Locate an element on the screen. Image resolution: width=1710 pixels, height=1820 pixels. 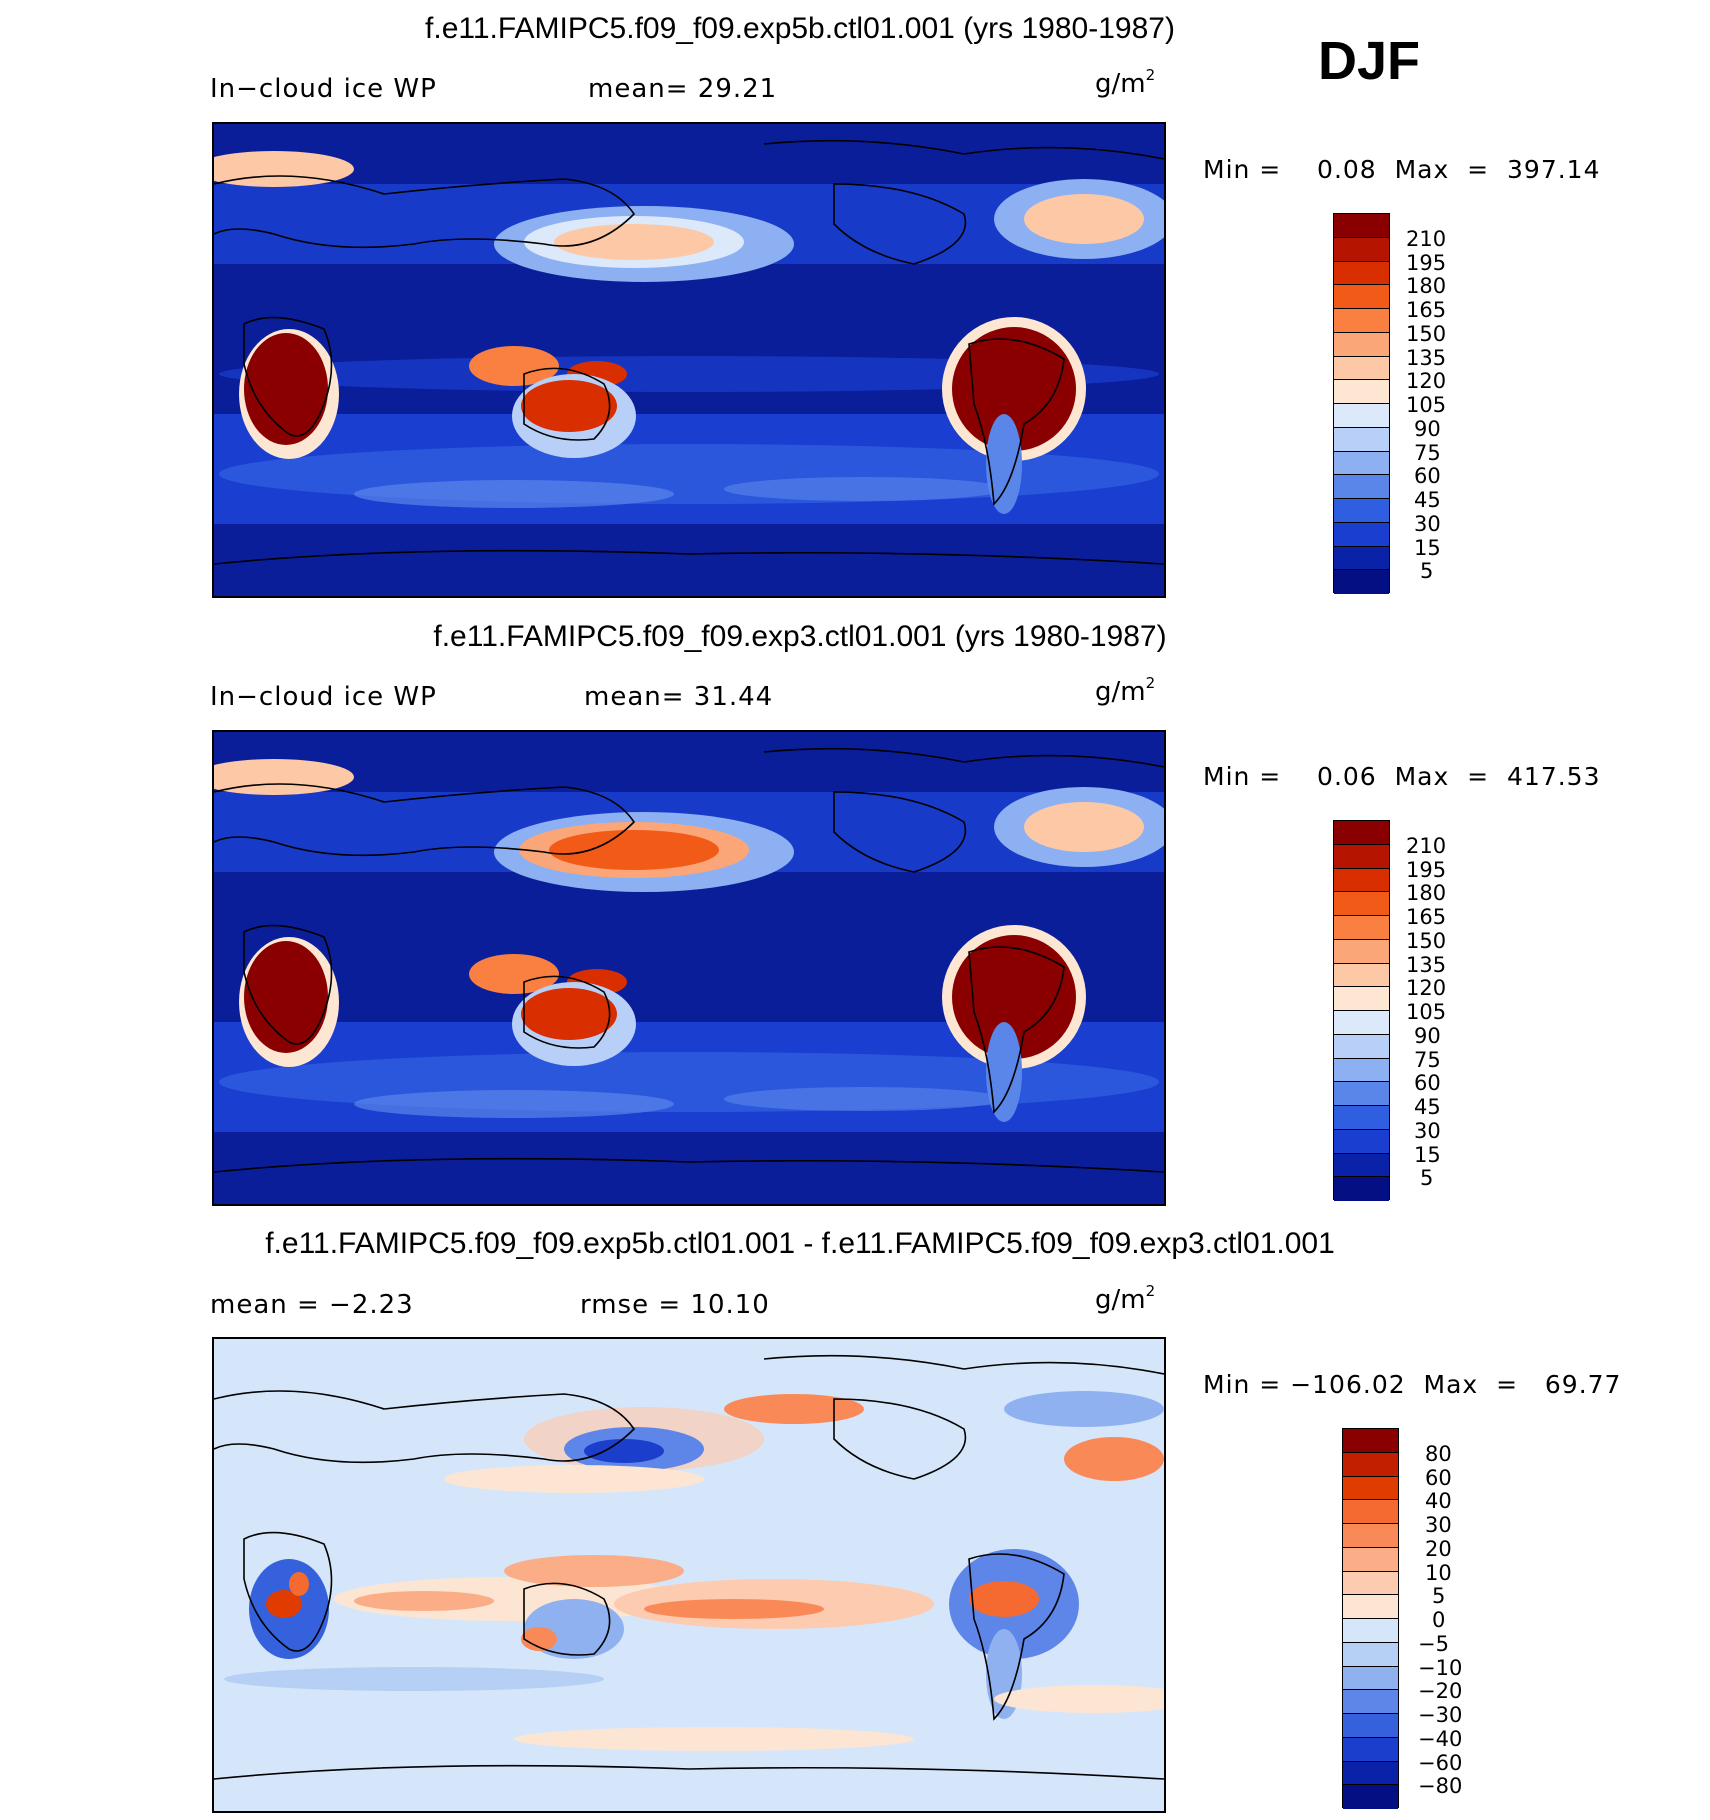
panel3-rmse-label: rmse = 10.10 is located at coordinates (675, 1305).